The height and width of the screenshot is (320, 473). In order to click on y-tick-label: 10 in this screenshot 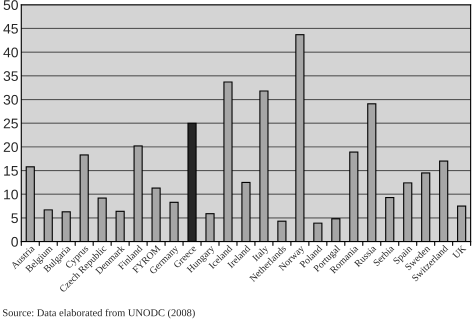, I will do `click(11, 195)`.